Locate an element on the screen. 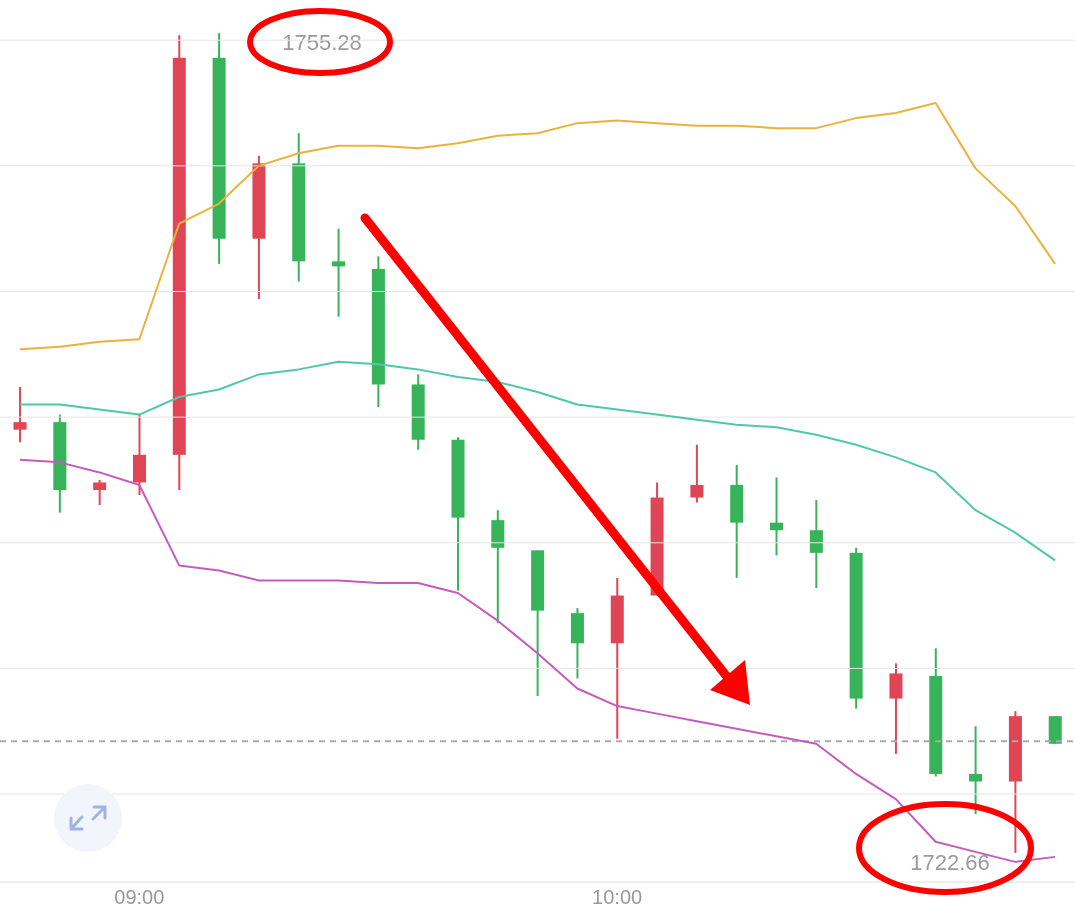 The width and height of the screenshot is (1075, 910). annotation: 1722.66 is located at coordinates (950, 862).